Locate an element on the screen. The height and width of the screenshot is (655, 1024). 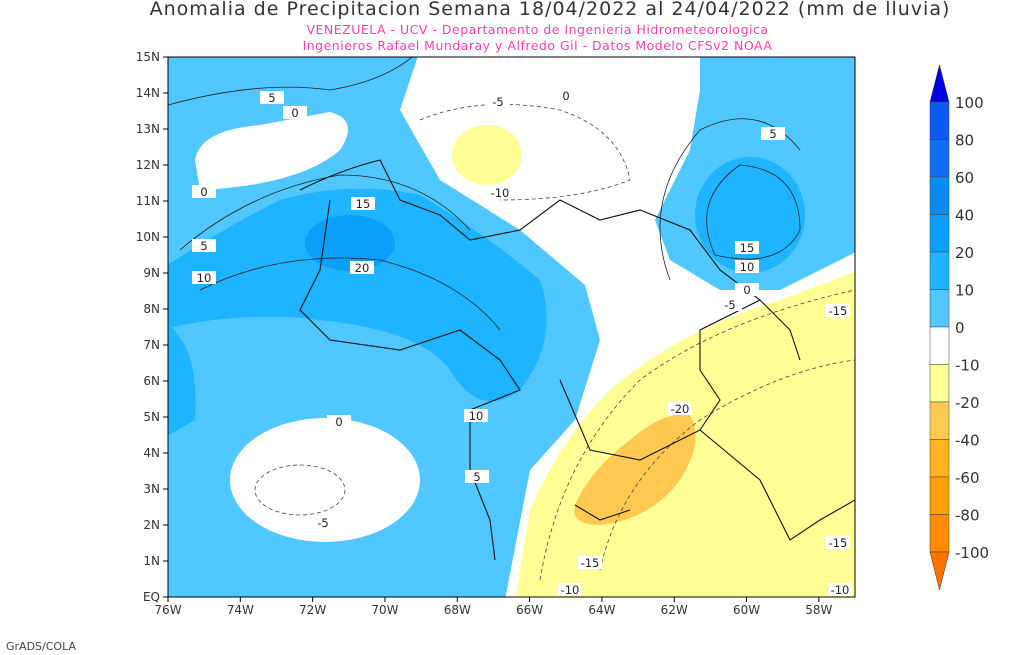
anomaly-10-20-west is located at coordinates (357, 295).